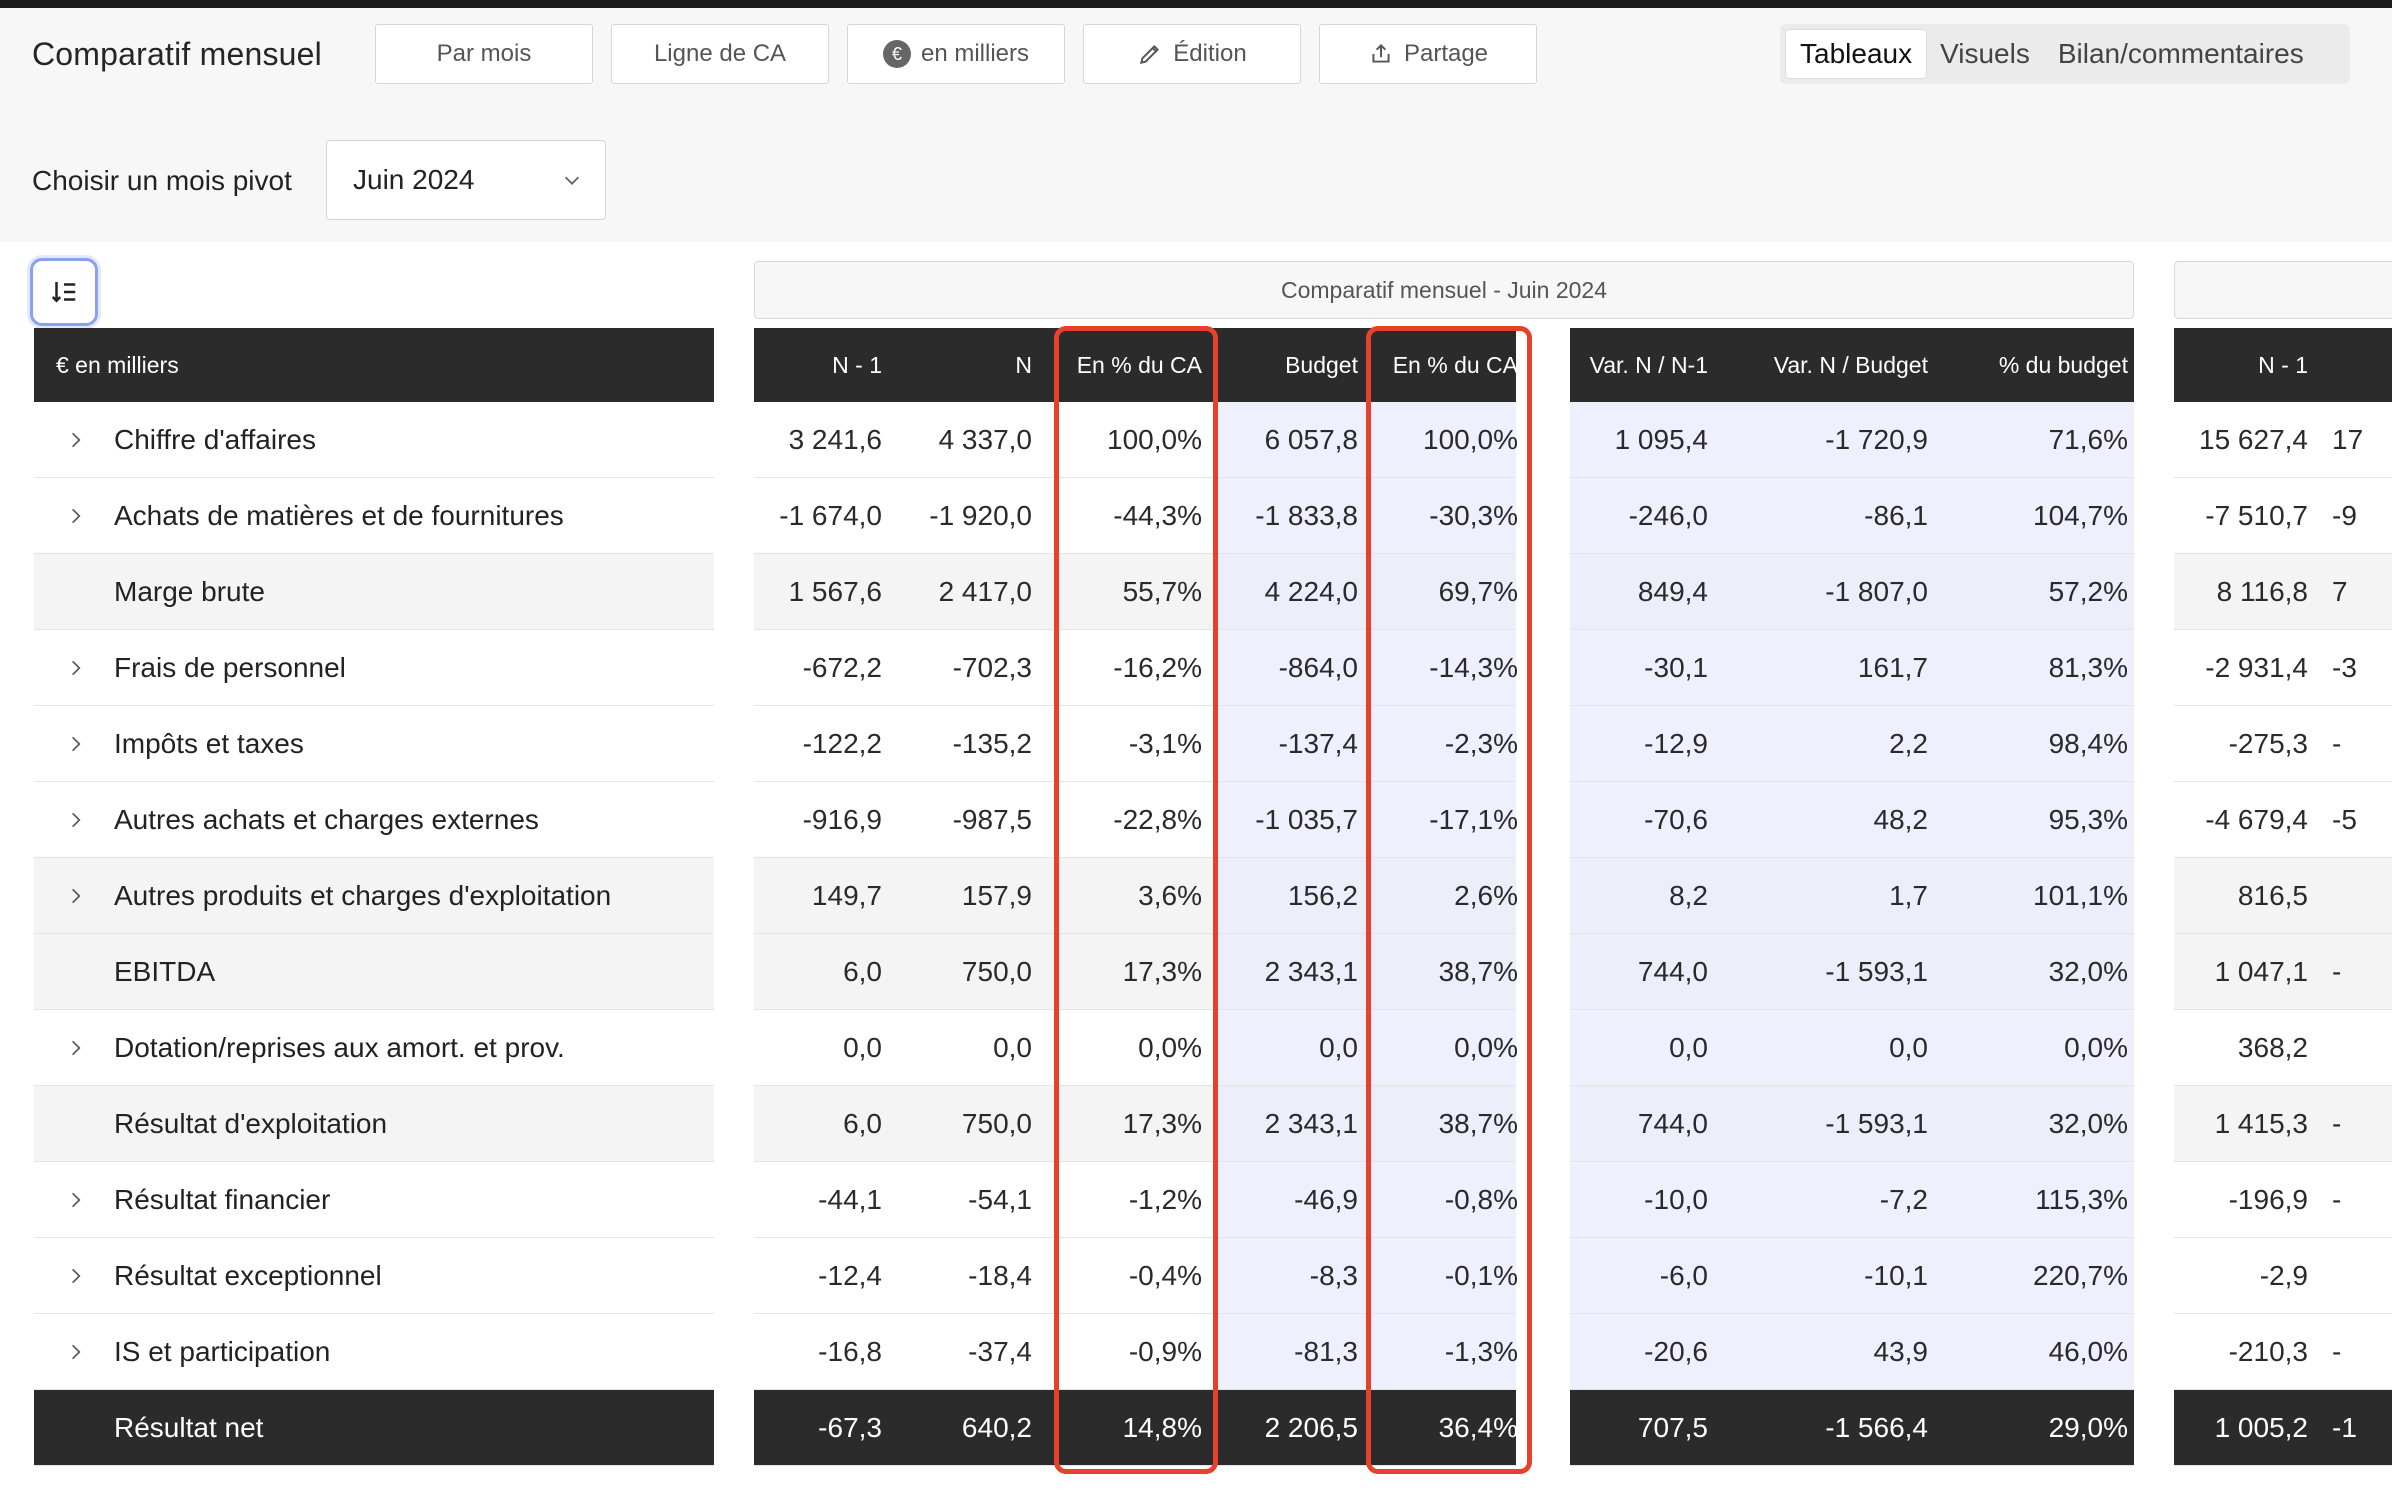 This screenshot has height=1490, width=2392. I want to click on partage-button: Partage, so click(1428, 54).